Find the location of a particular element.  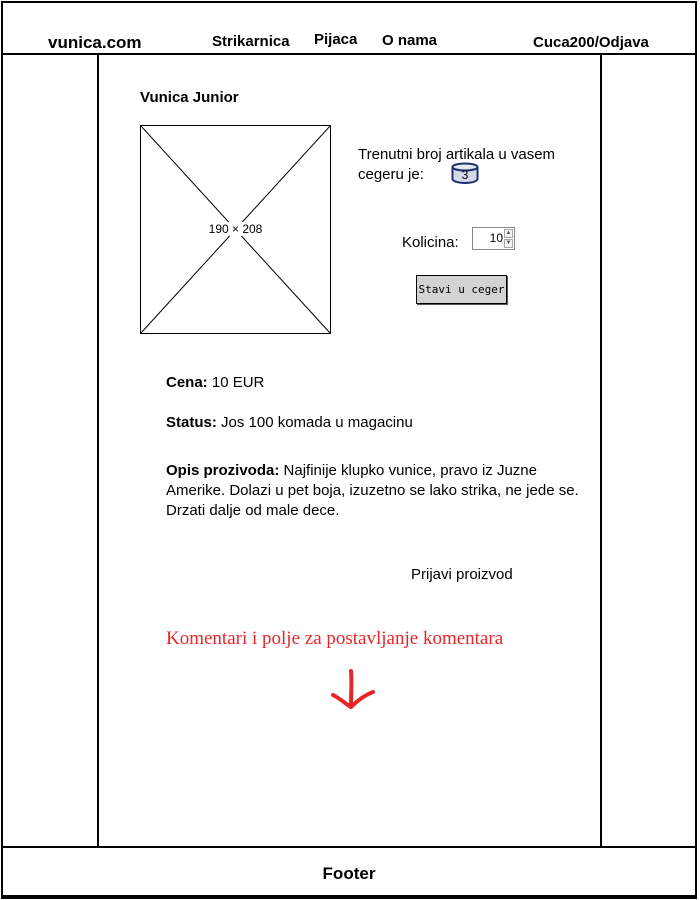

price-label: Cena: is located at coordinates (187, 382).